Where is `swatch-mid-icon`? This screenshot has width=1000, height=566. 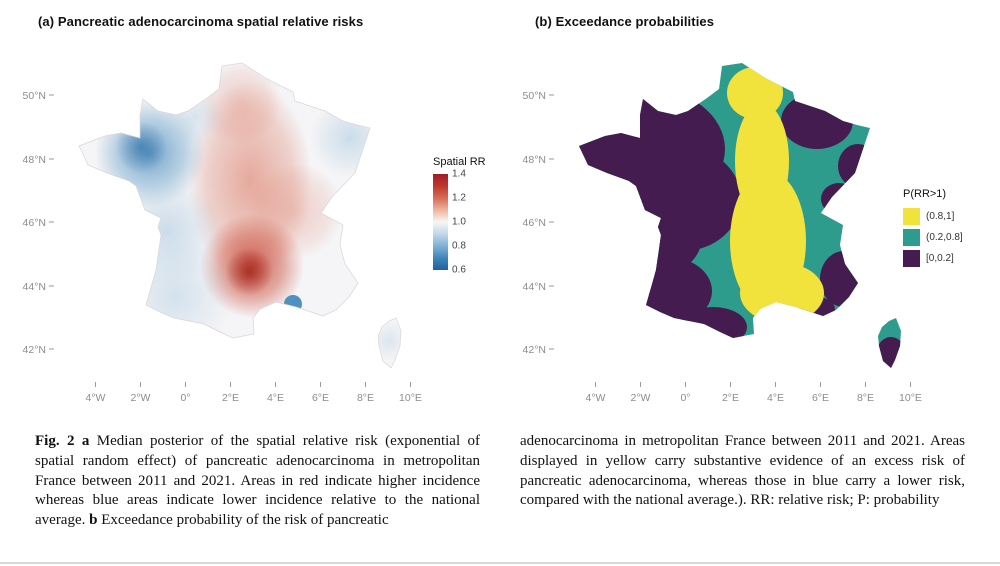 swatch-mid-icon is located at coordinates (911, 237).